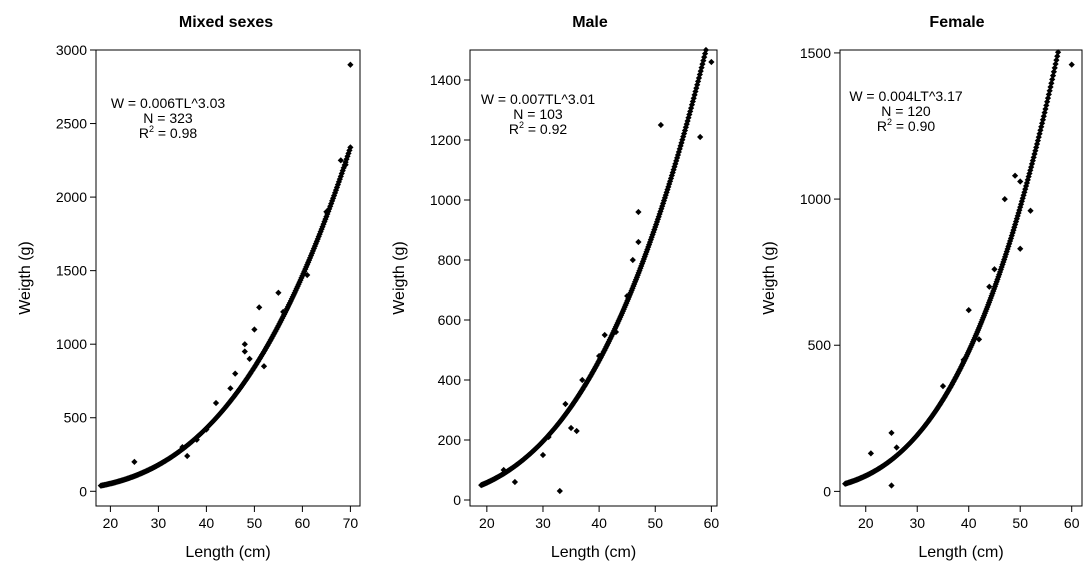  Describe the element at coordinates (450, 320) in the screenshot. I see `y-tick-label: 600` at that location.